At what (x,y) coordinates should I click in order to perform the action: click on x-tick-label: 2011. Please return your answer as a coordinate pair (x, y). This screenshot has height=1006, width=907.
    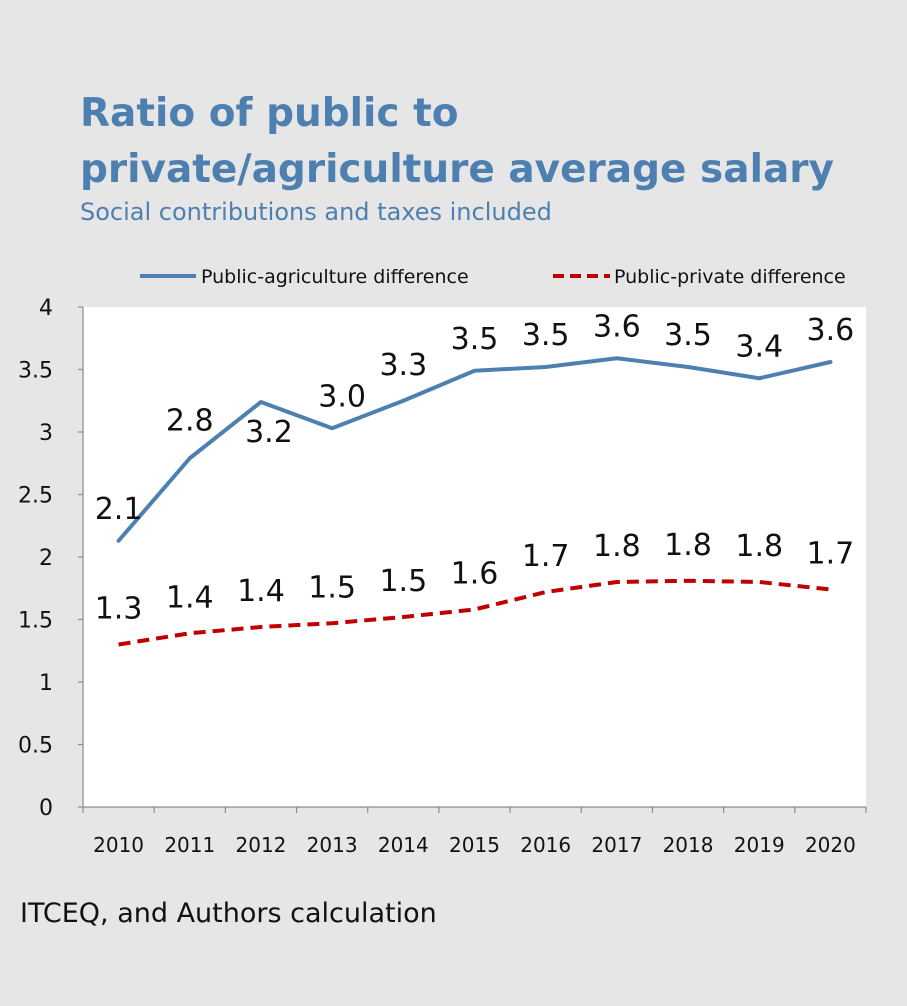
    Looking at the image, I should click on (189, 845).